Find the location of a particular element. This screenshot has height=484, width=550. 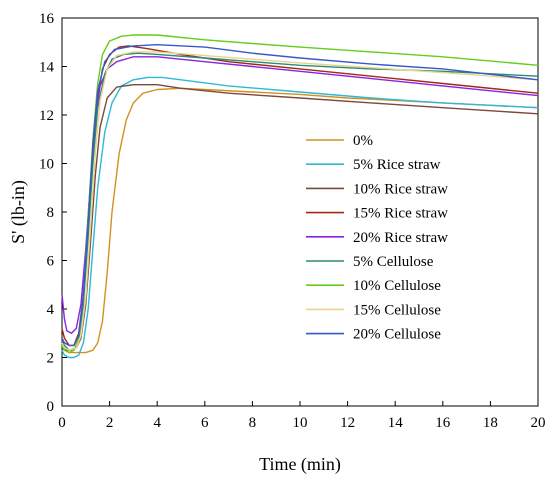

y-tick-label: 12 is located at coordinates (46, 116).